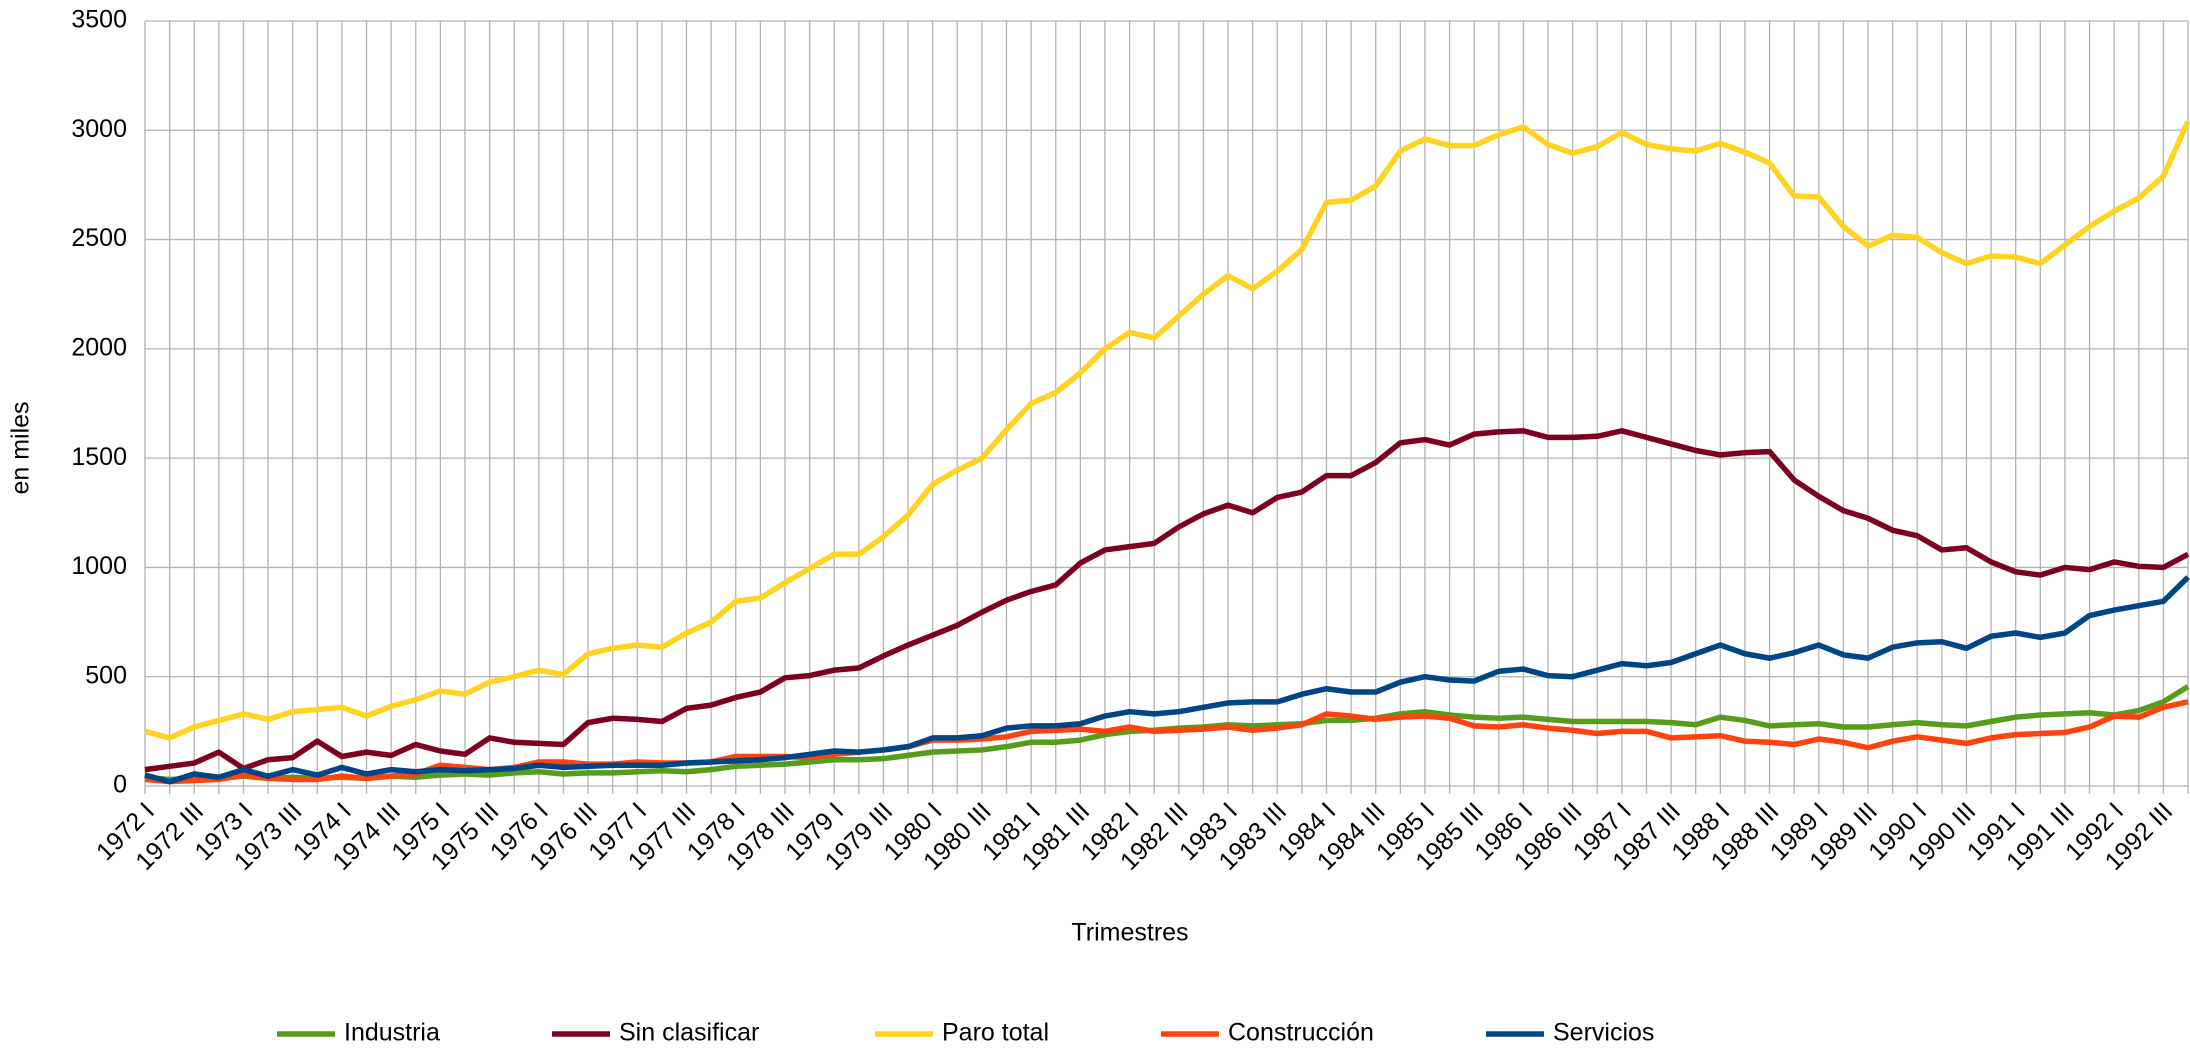 This screenshot has height=1048, width=2190. I want to click on y-tick-label: 2000, so click(99, 347).